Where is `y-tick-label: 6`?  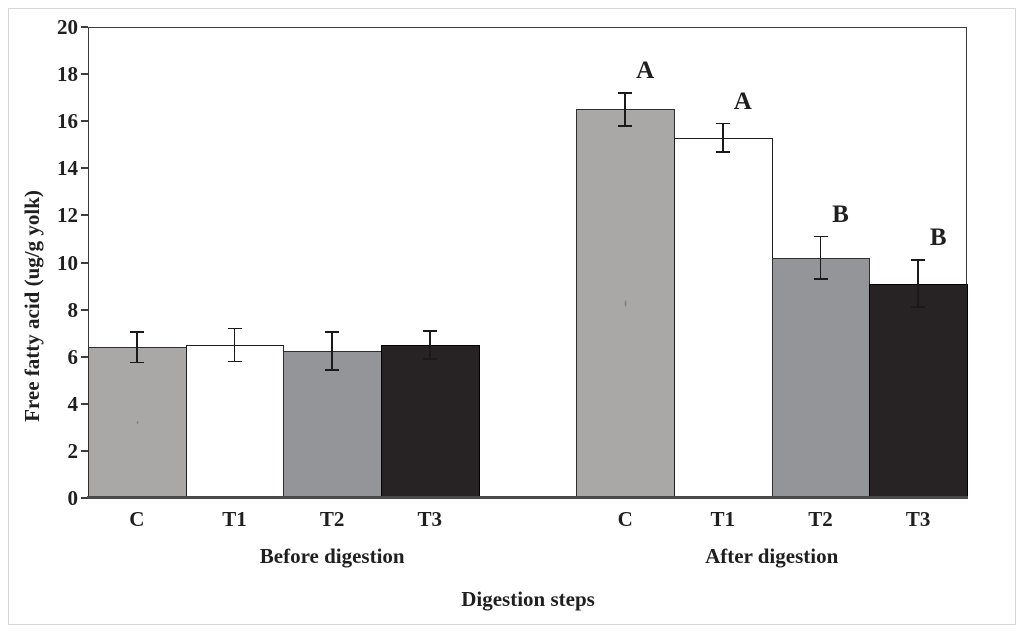
y-tick-label: 6 is located at coordinates (73, 356).